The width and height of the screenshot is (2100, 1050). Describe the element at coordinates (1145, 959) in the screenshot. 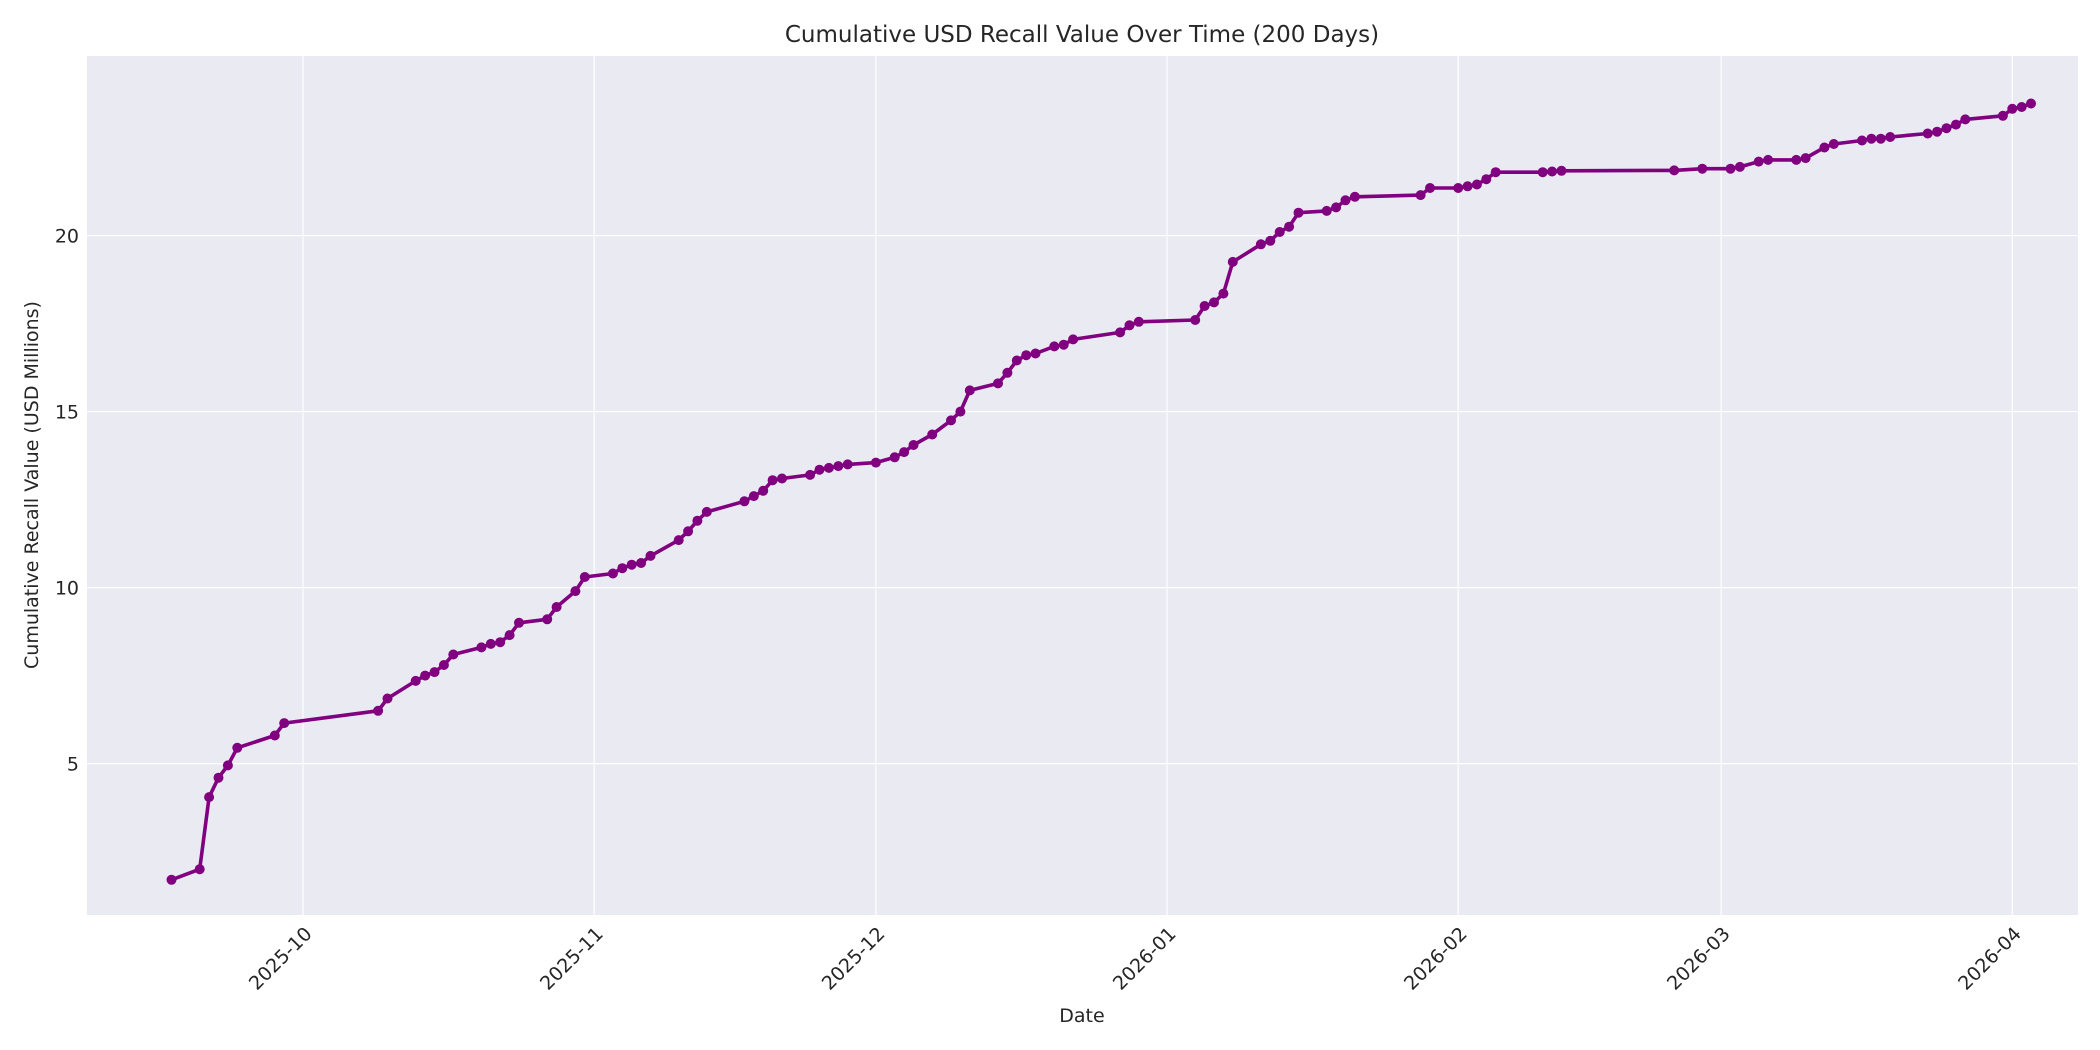

I see `x-tick-label: 2026-01` at that location.